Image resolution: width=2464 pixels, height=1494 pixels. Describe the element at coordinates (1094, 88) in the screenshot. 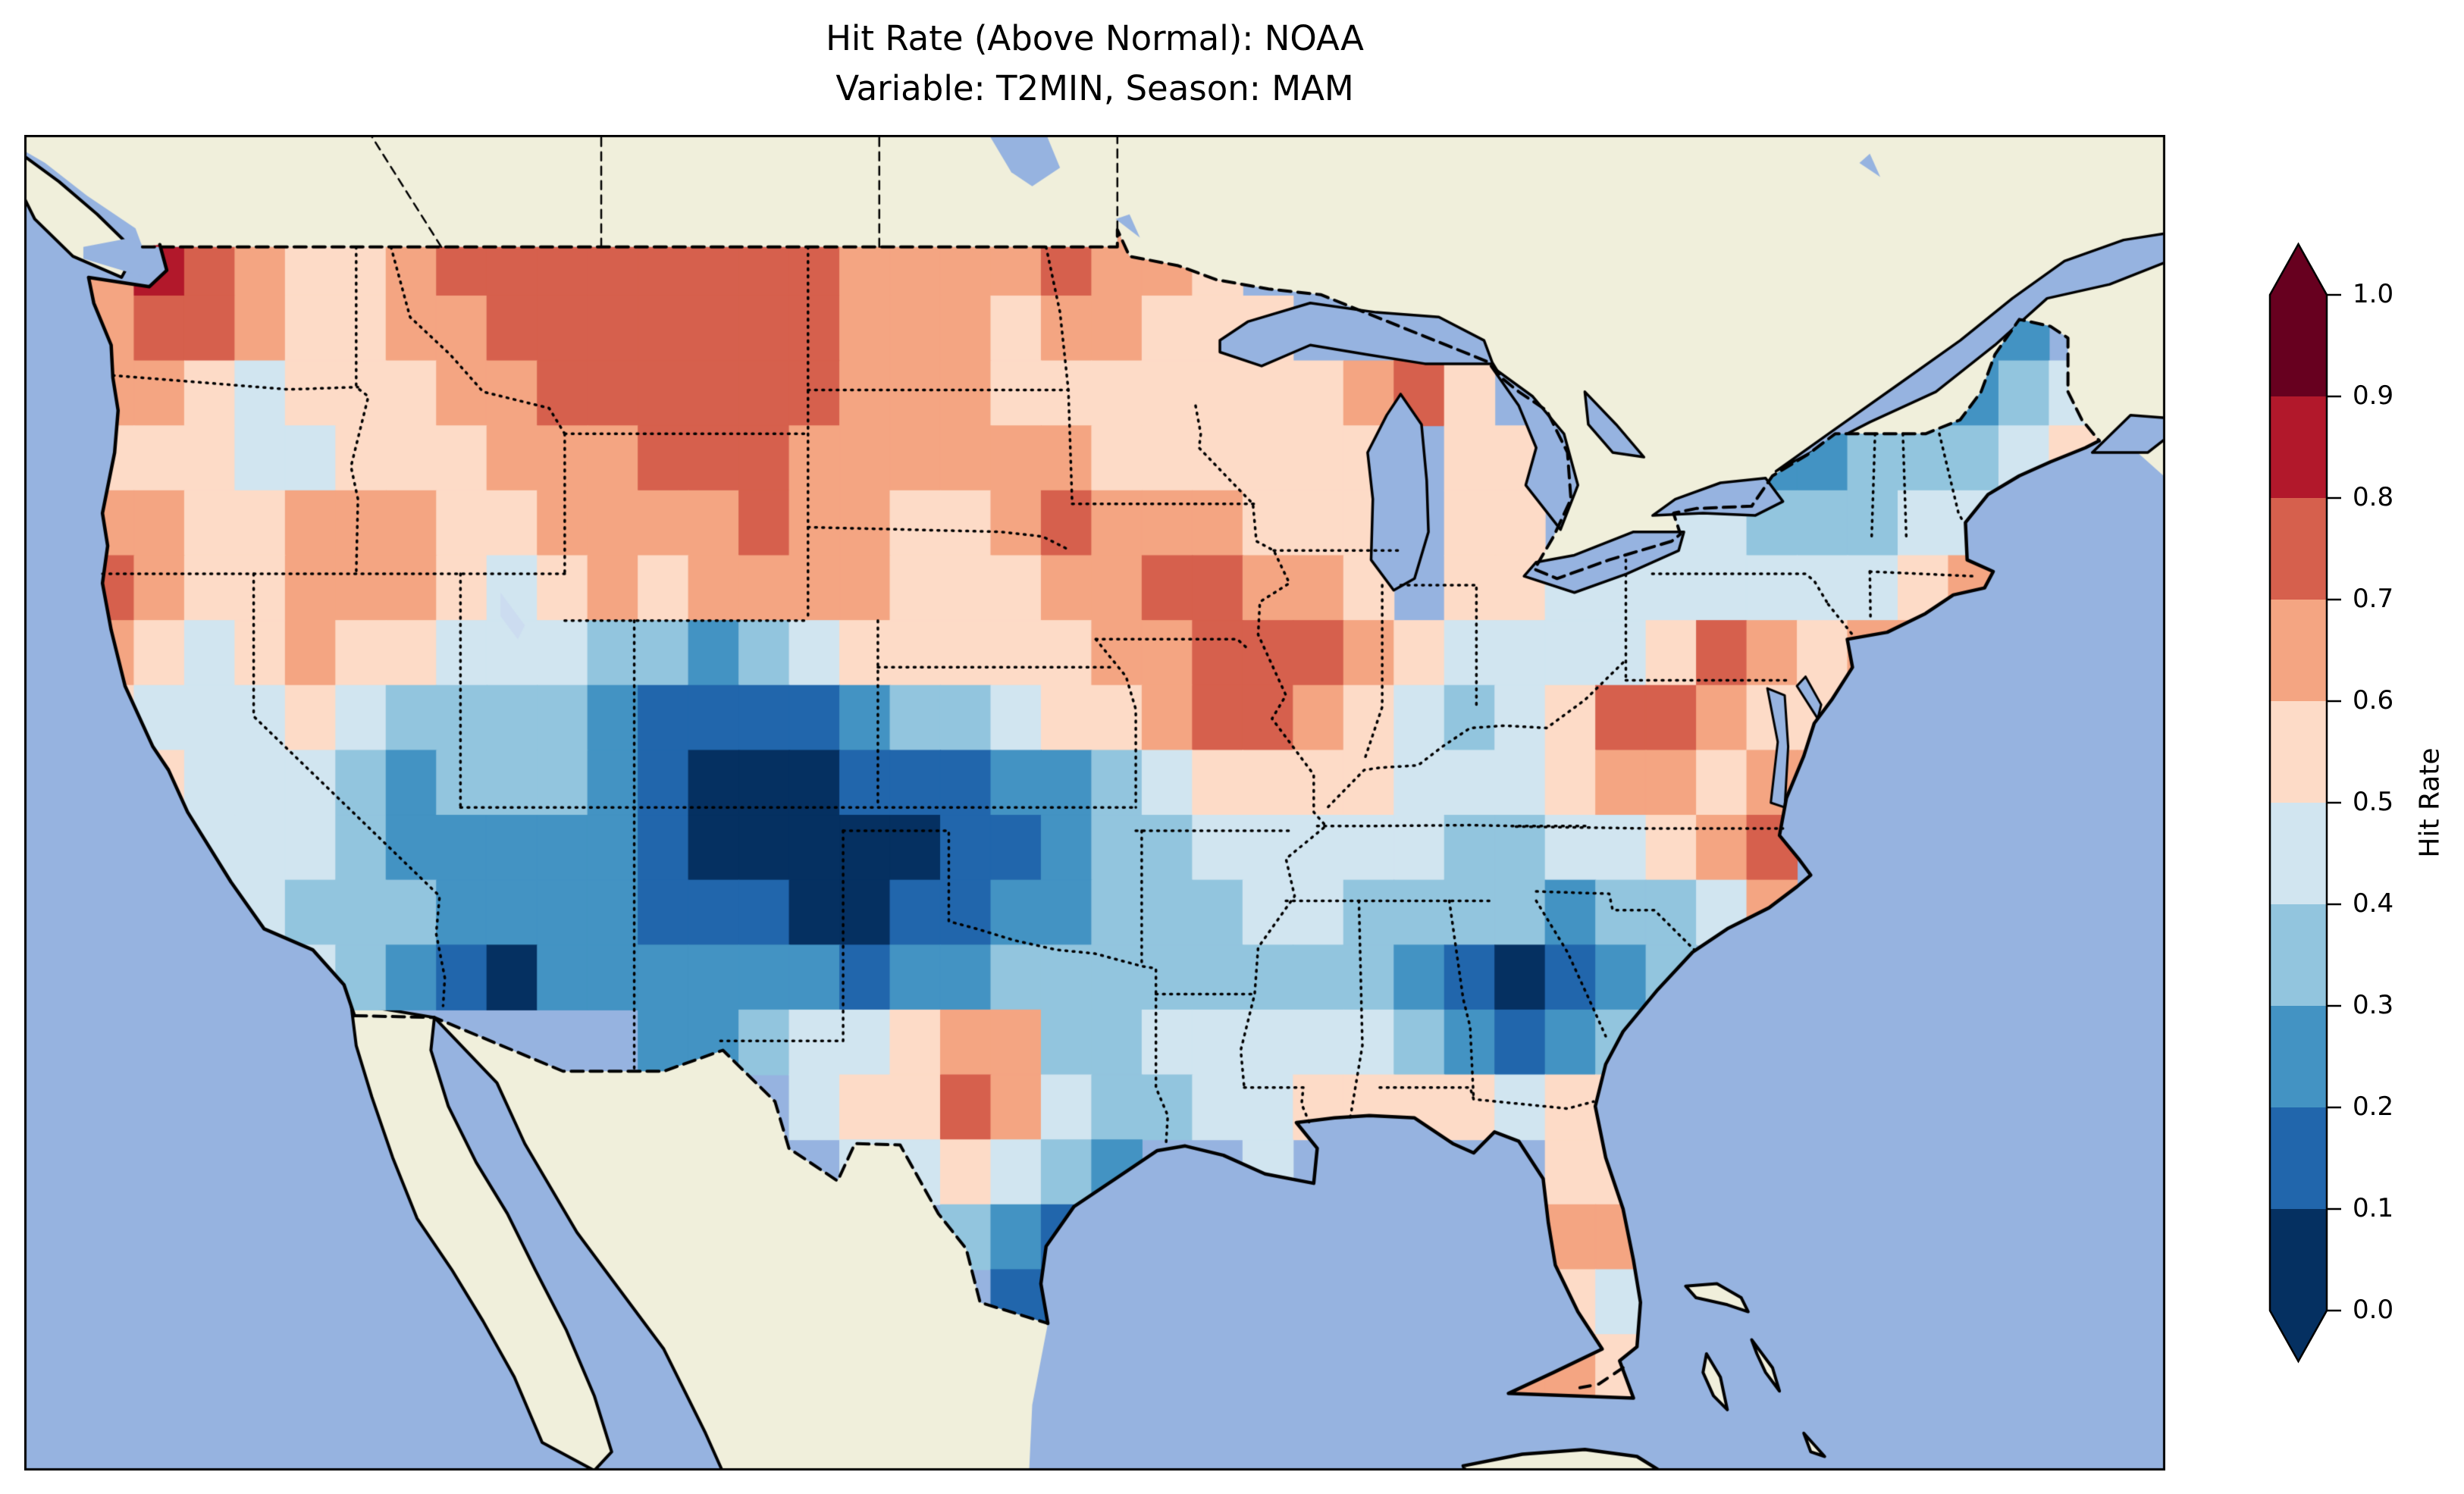

I see `figure-title-line2: Variable: T2MIN, Season: MAM` at that location.